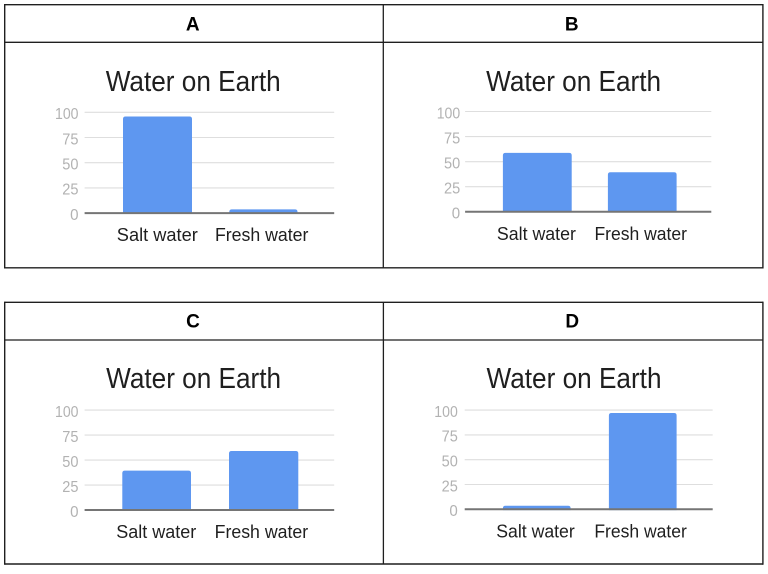 This screenshot has width=768, height=574. What do you see at coordinates (572, 322) in the screenshot?
I see `svg-text: D` at bounding box center [572, 322].